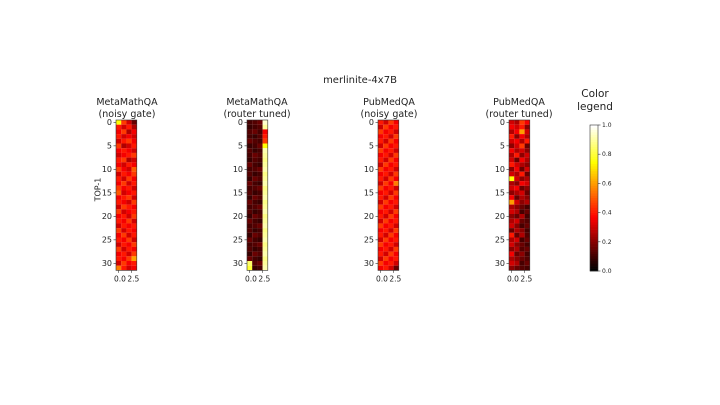 This screenshot has width=720, height=405. I want to click on panel-frame, so click(126, 195).